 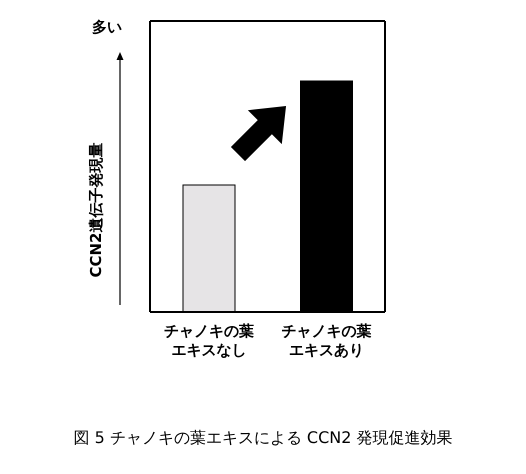 What do you see at coordinates (107, 27) in the screenshot?
I see `text: 多い` at bounding box center [107, 27].